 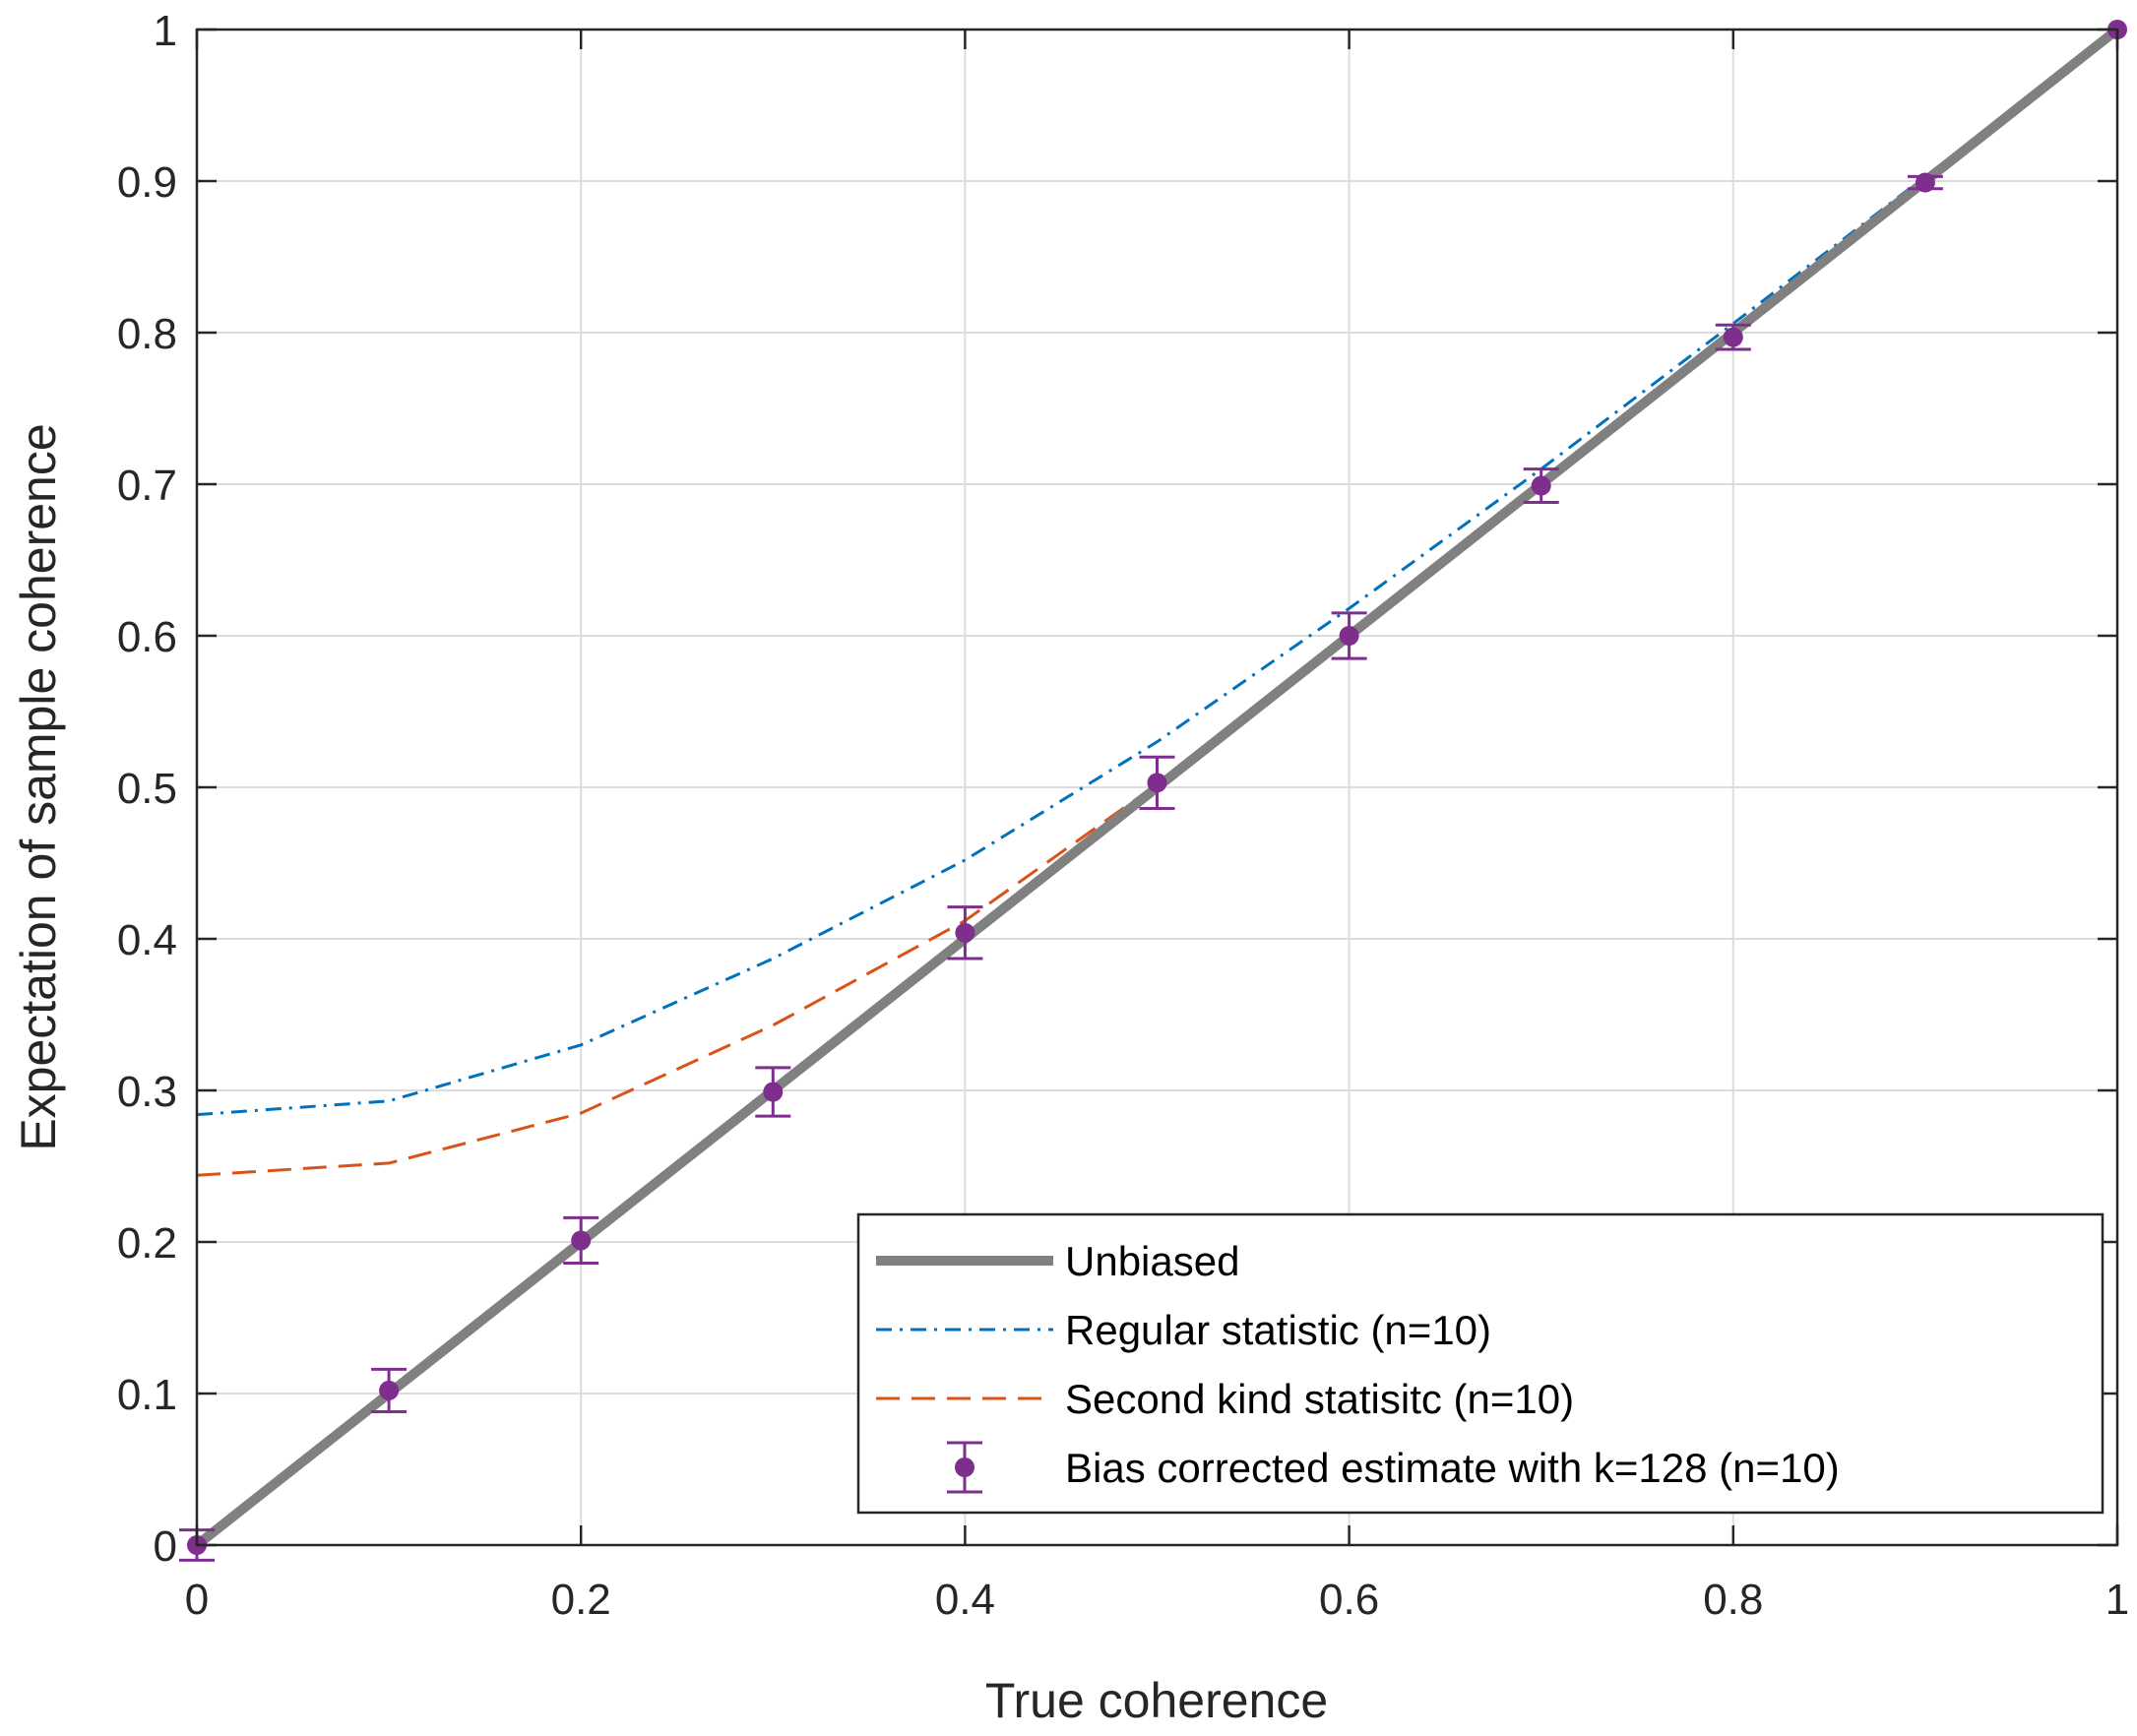 I want to click on x-tick-label: 0.2, so click(x=581, y=1600).